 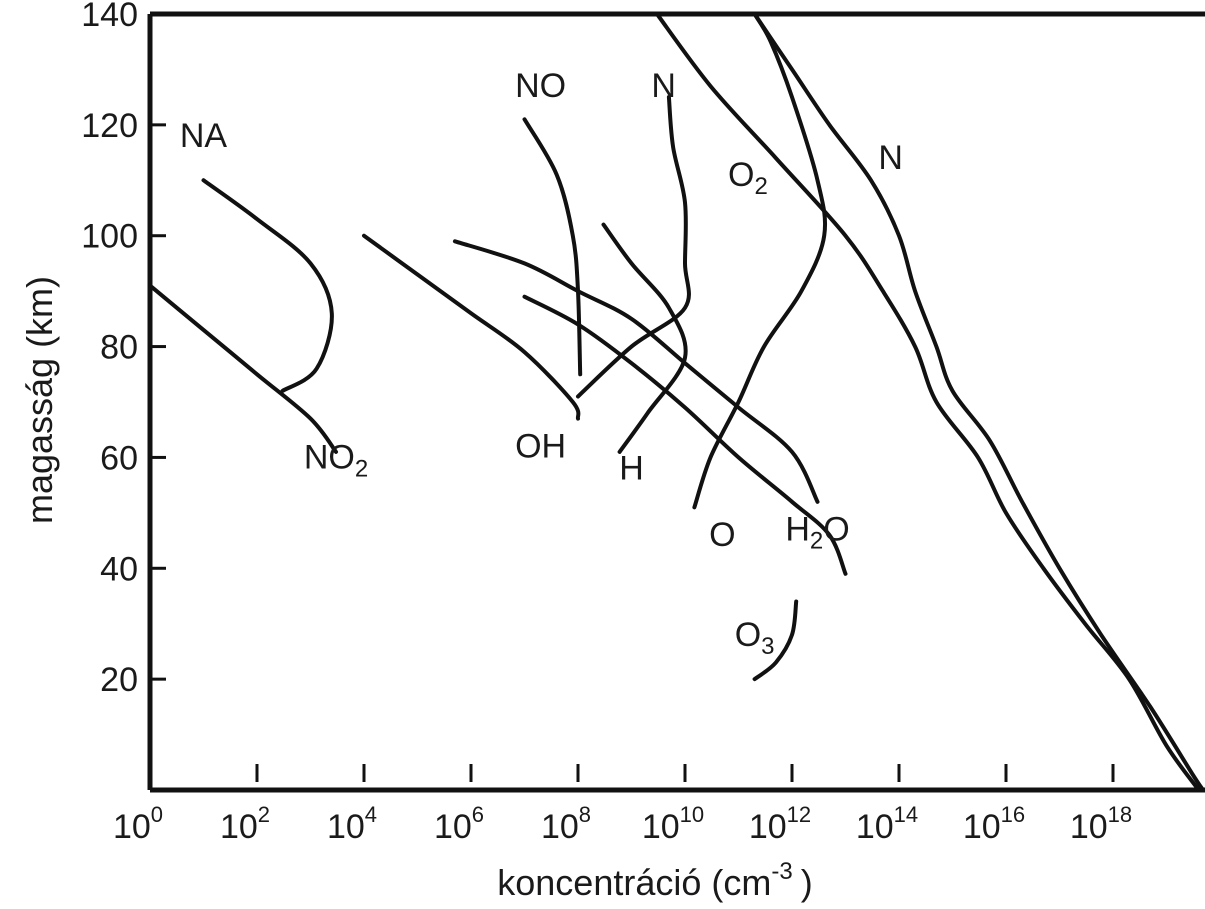 What do you see at coordinates (267, 285) in the screenshot?
I see `series-line-na` at bounding box center [267, 285].